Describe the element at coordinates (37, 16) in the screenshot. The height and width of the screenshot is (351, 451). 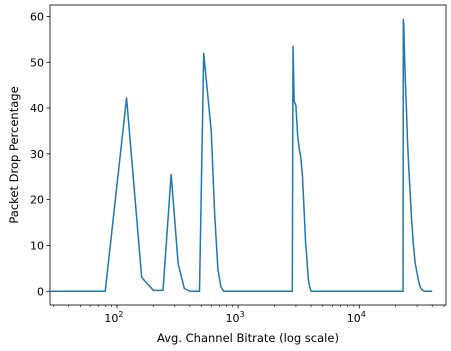
I see `y-tick-label: 60` at that location.